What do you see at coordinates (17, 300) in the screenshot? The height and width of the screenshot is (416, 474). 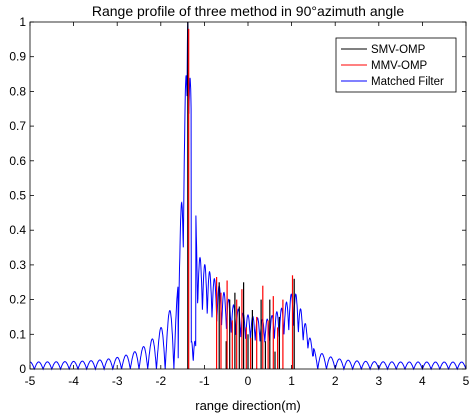 I see `y-tick-label-2: 0.2` at bounding box center [17, 300].